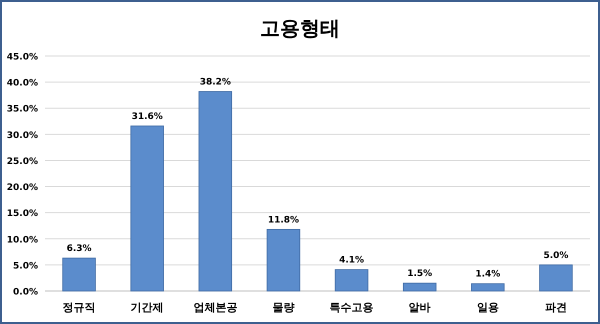 The height and width of the screenshot is (324, 600). I want to click on x-tick-label: 기간제, so click(147, 307).